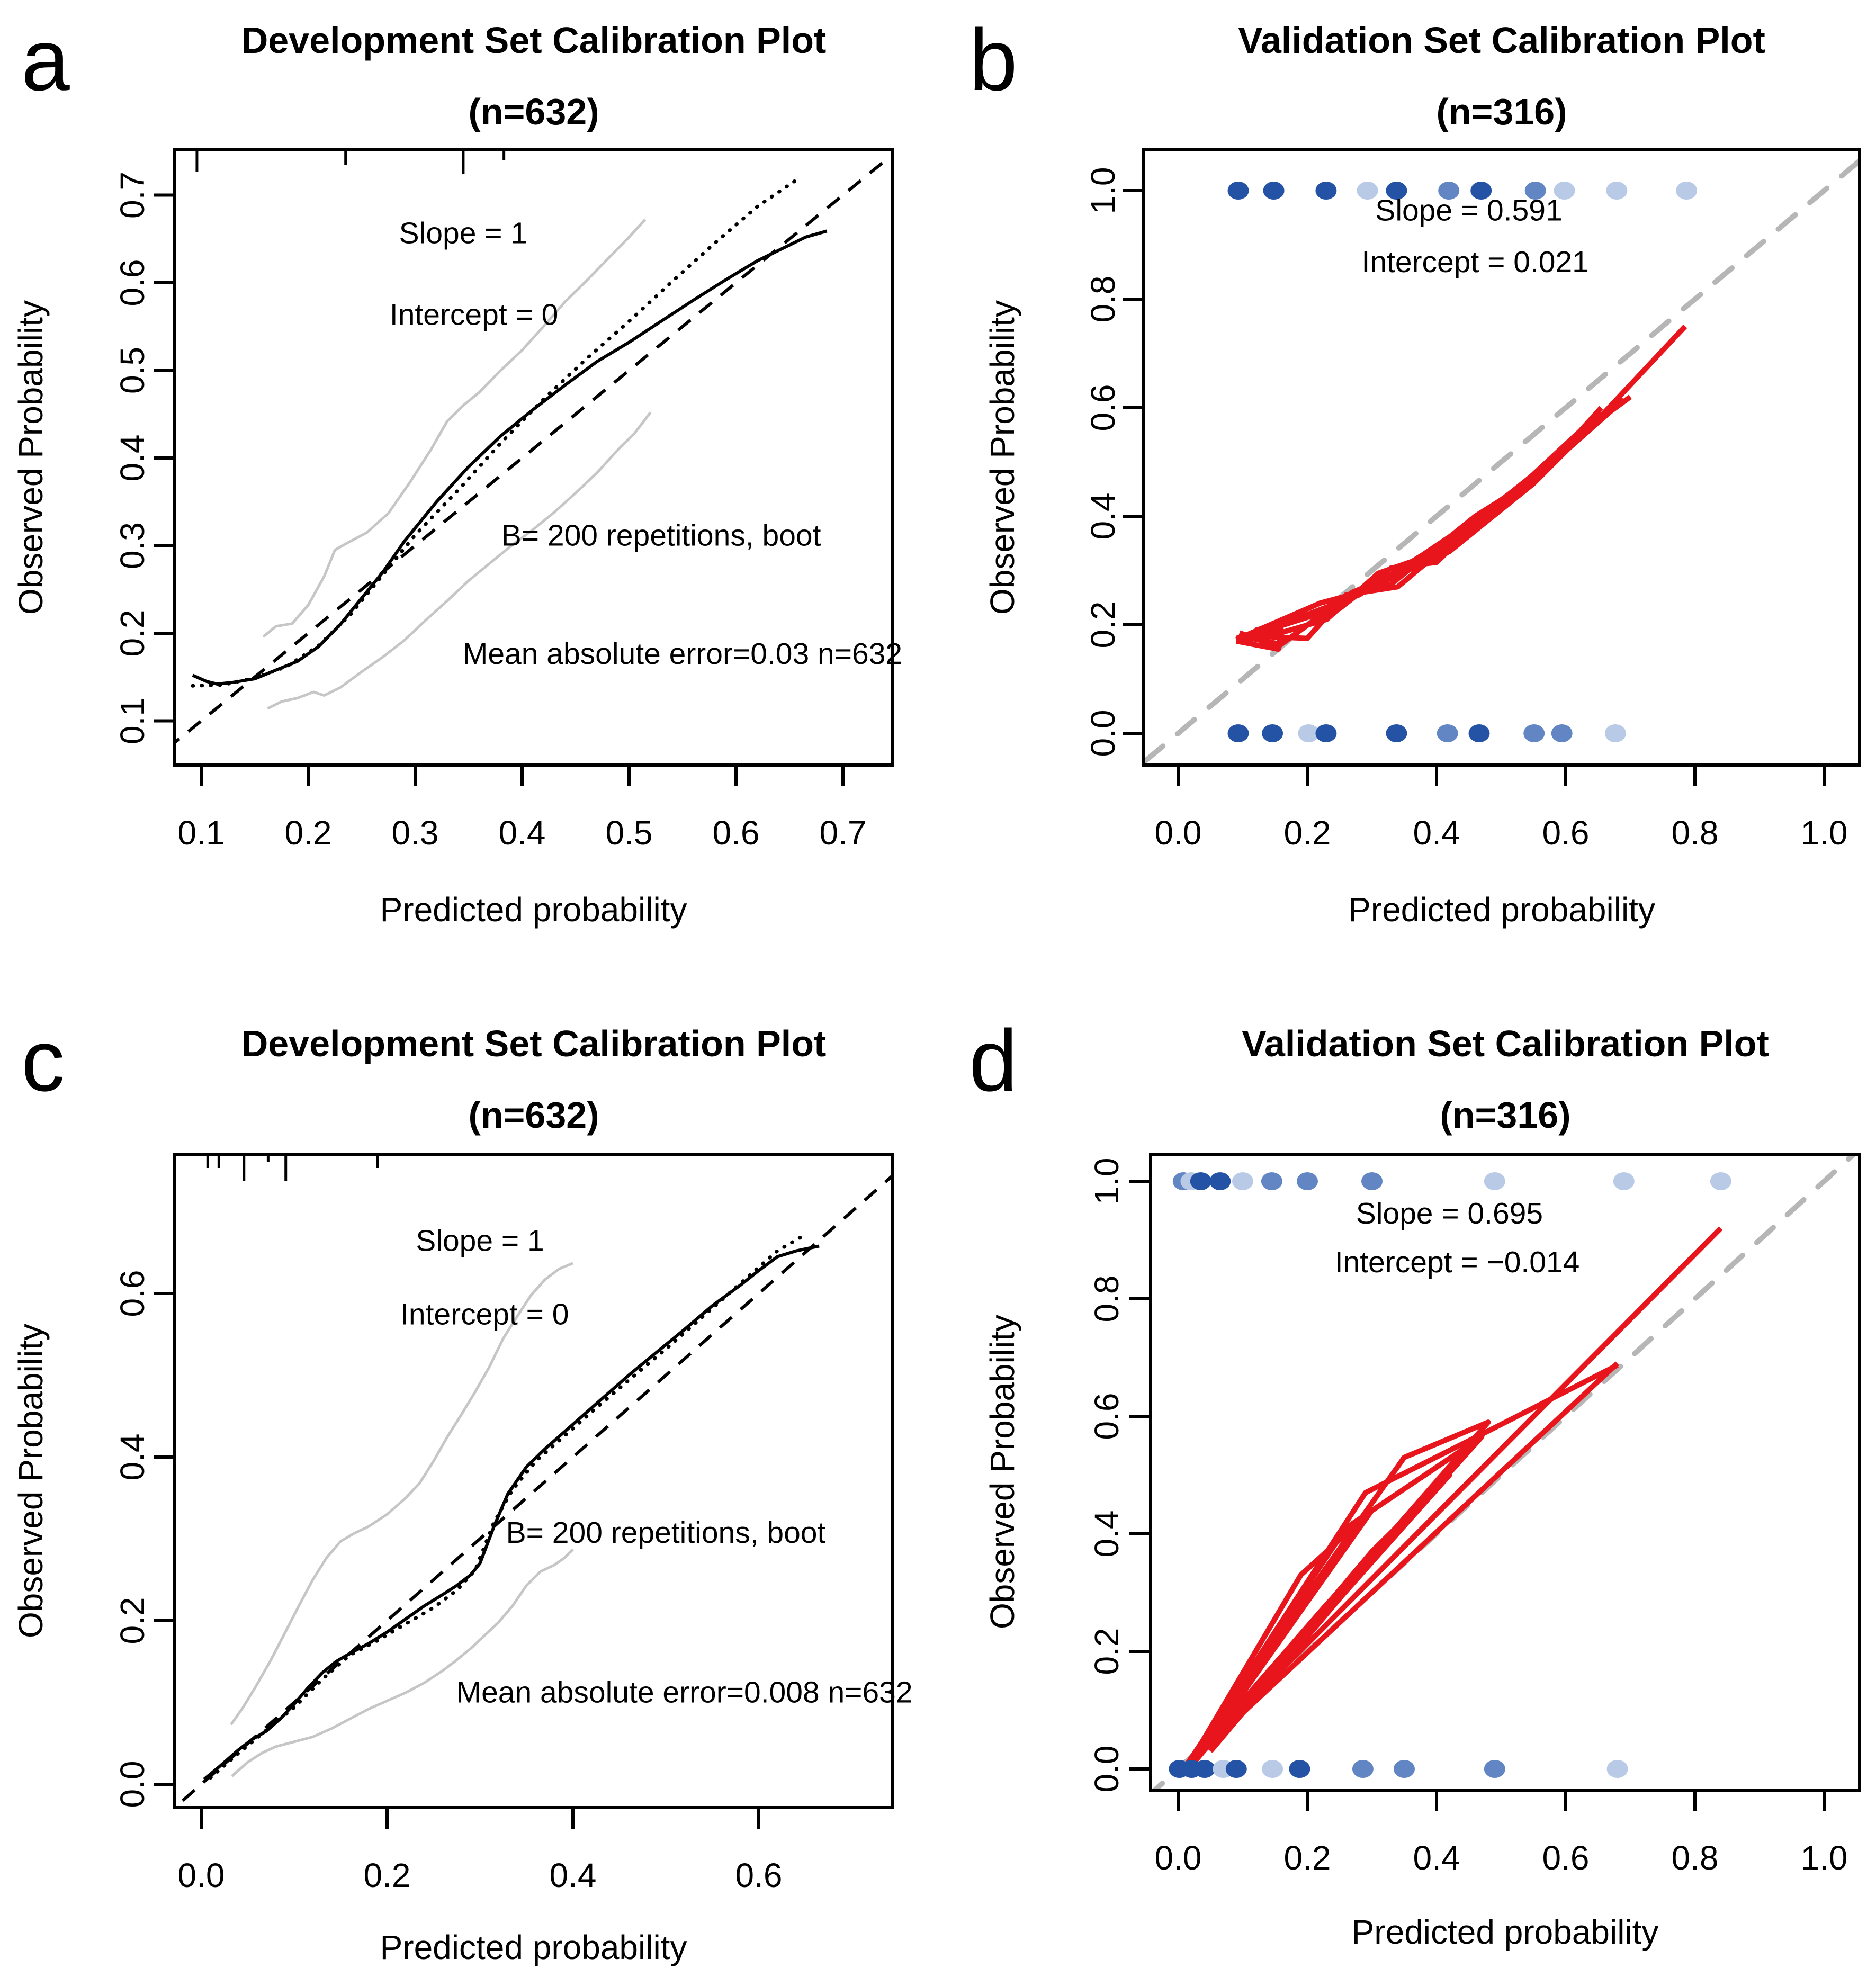 This screenshot has width=1876, height=1968. What do you see at coordinates (1468, 210) in the screenshot?
I see `panel-b-annotation-0: Slope = 0.591` at bounding box center [1468, 210].